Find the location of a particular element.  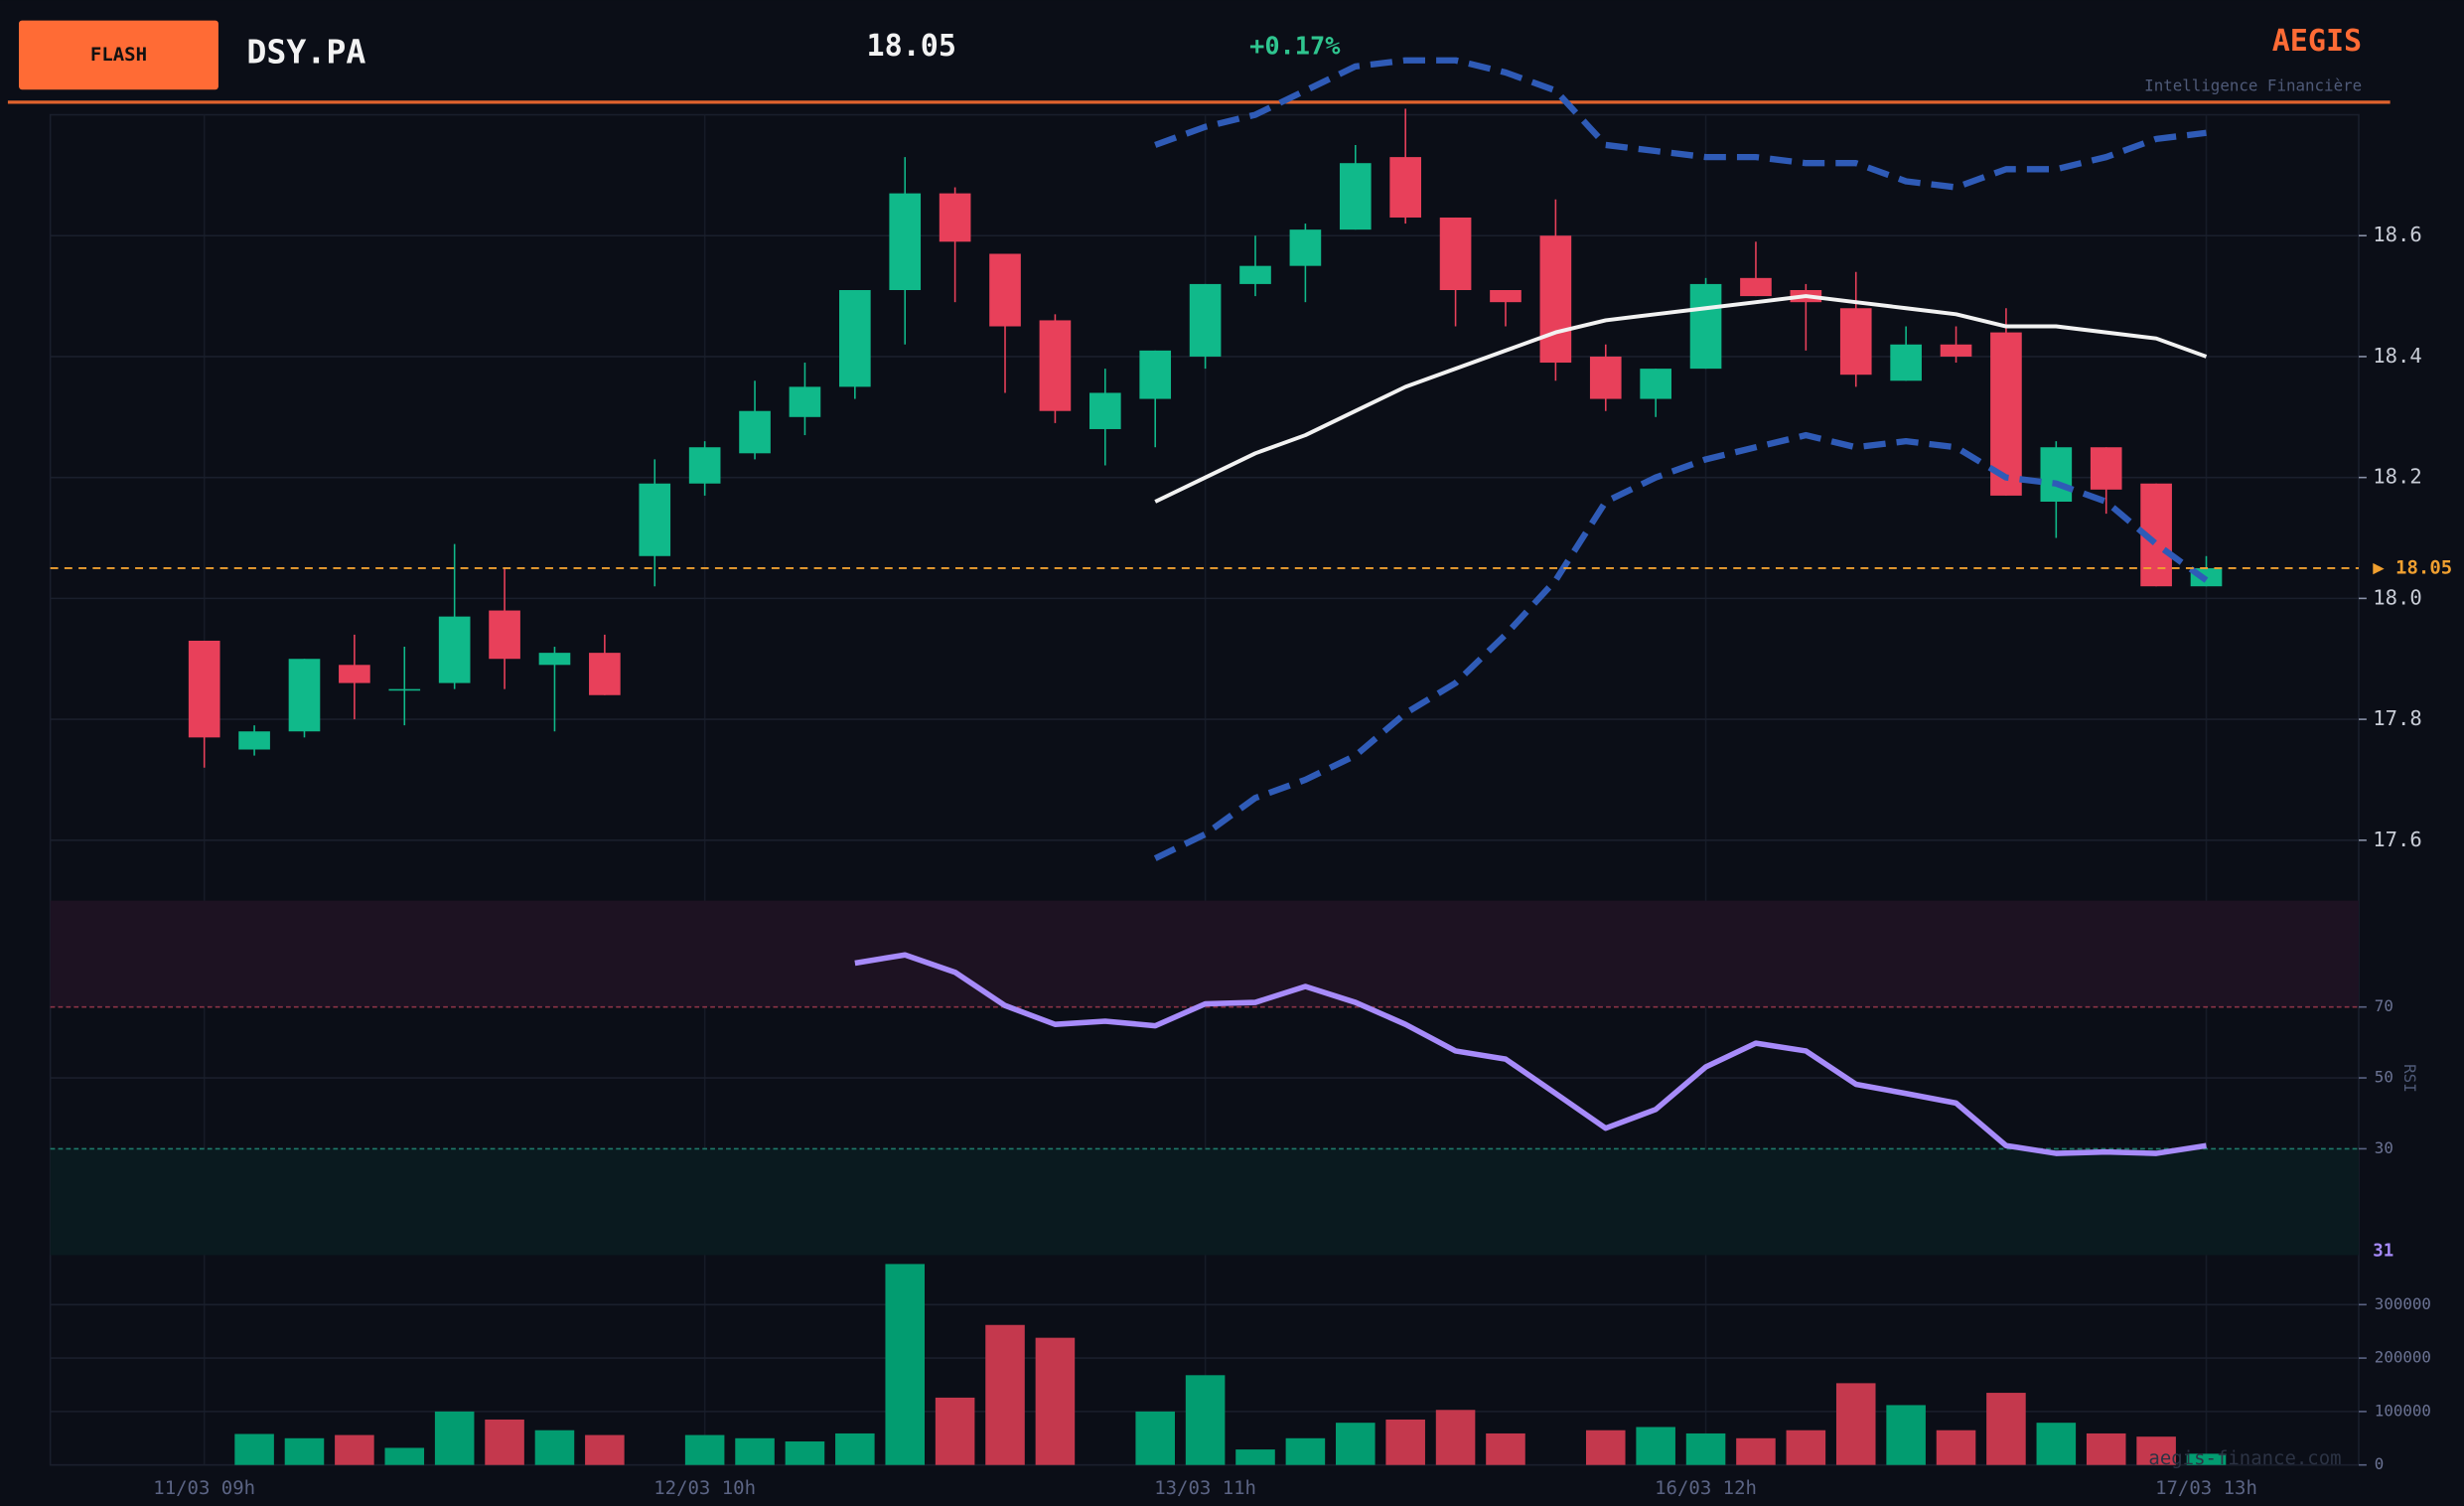

y-tick-label: 18.4 is located at coordinates (2397, 356).